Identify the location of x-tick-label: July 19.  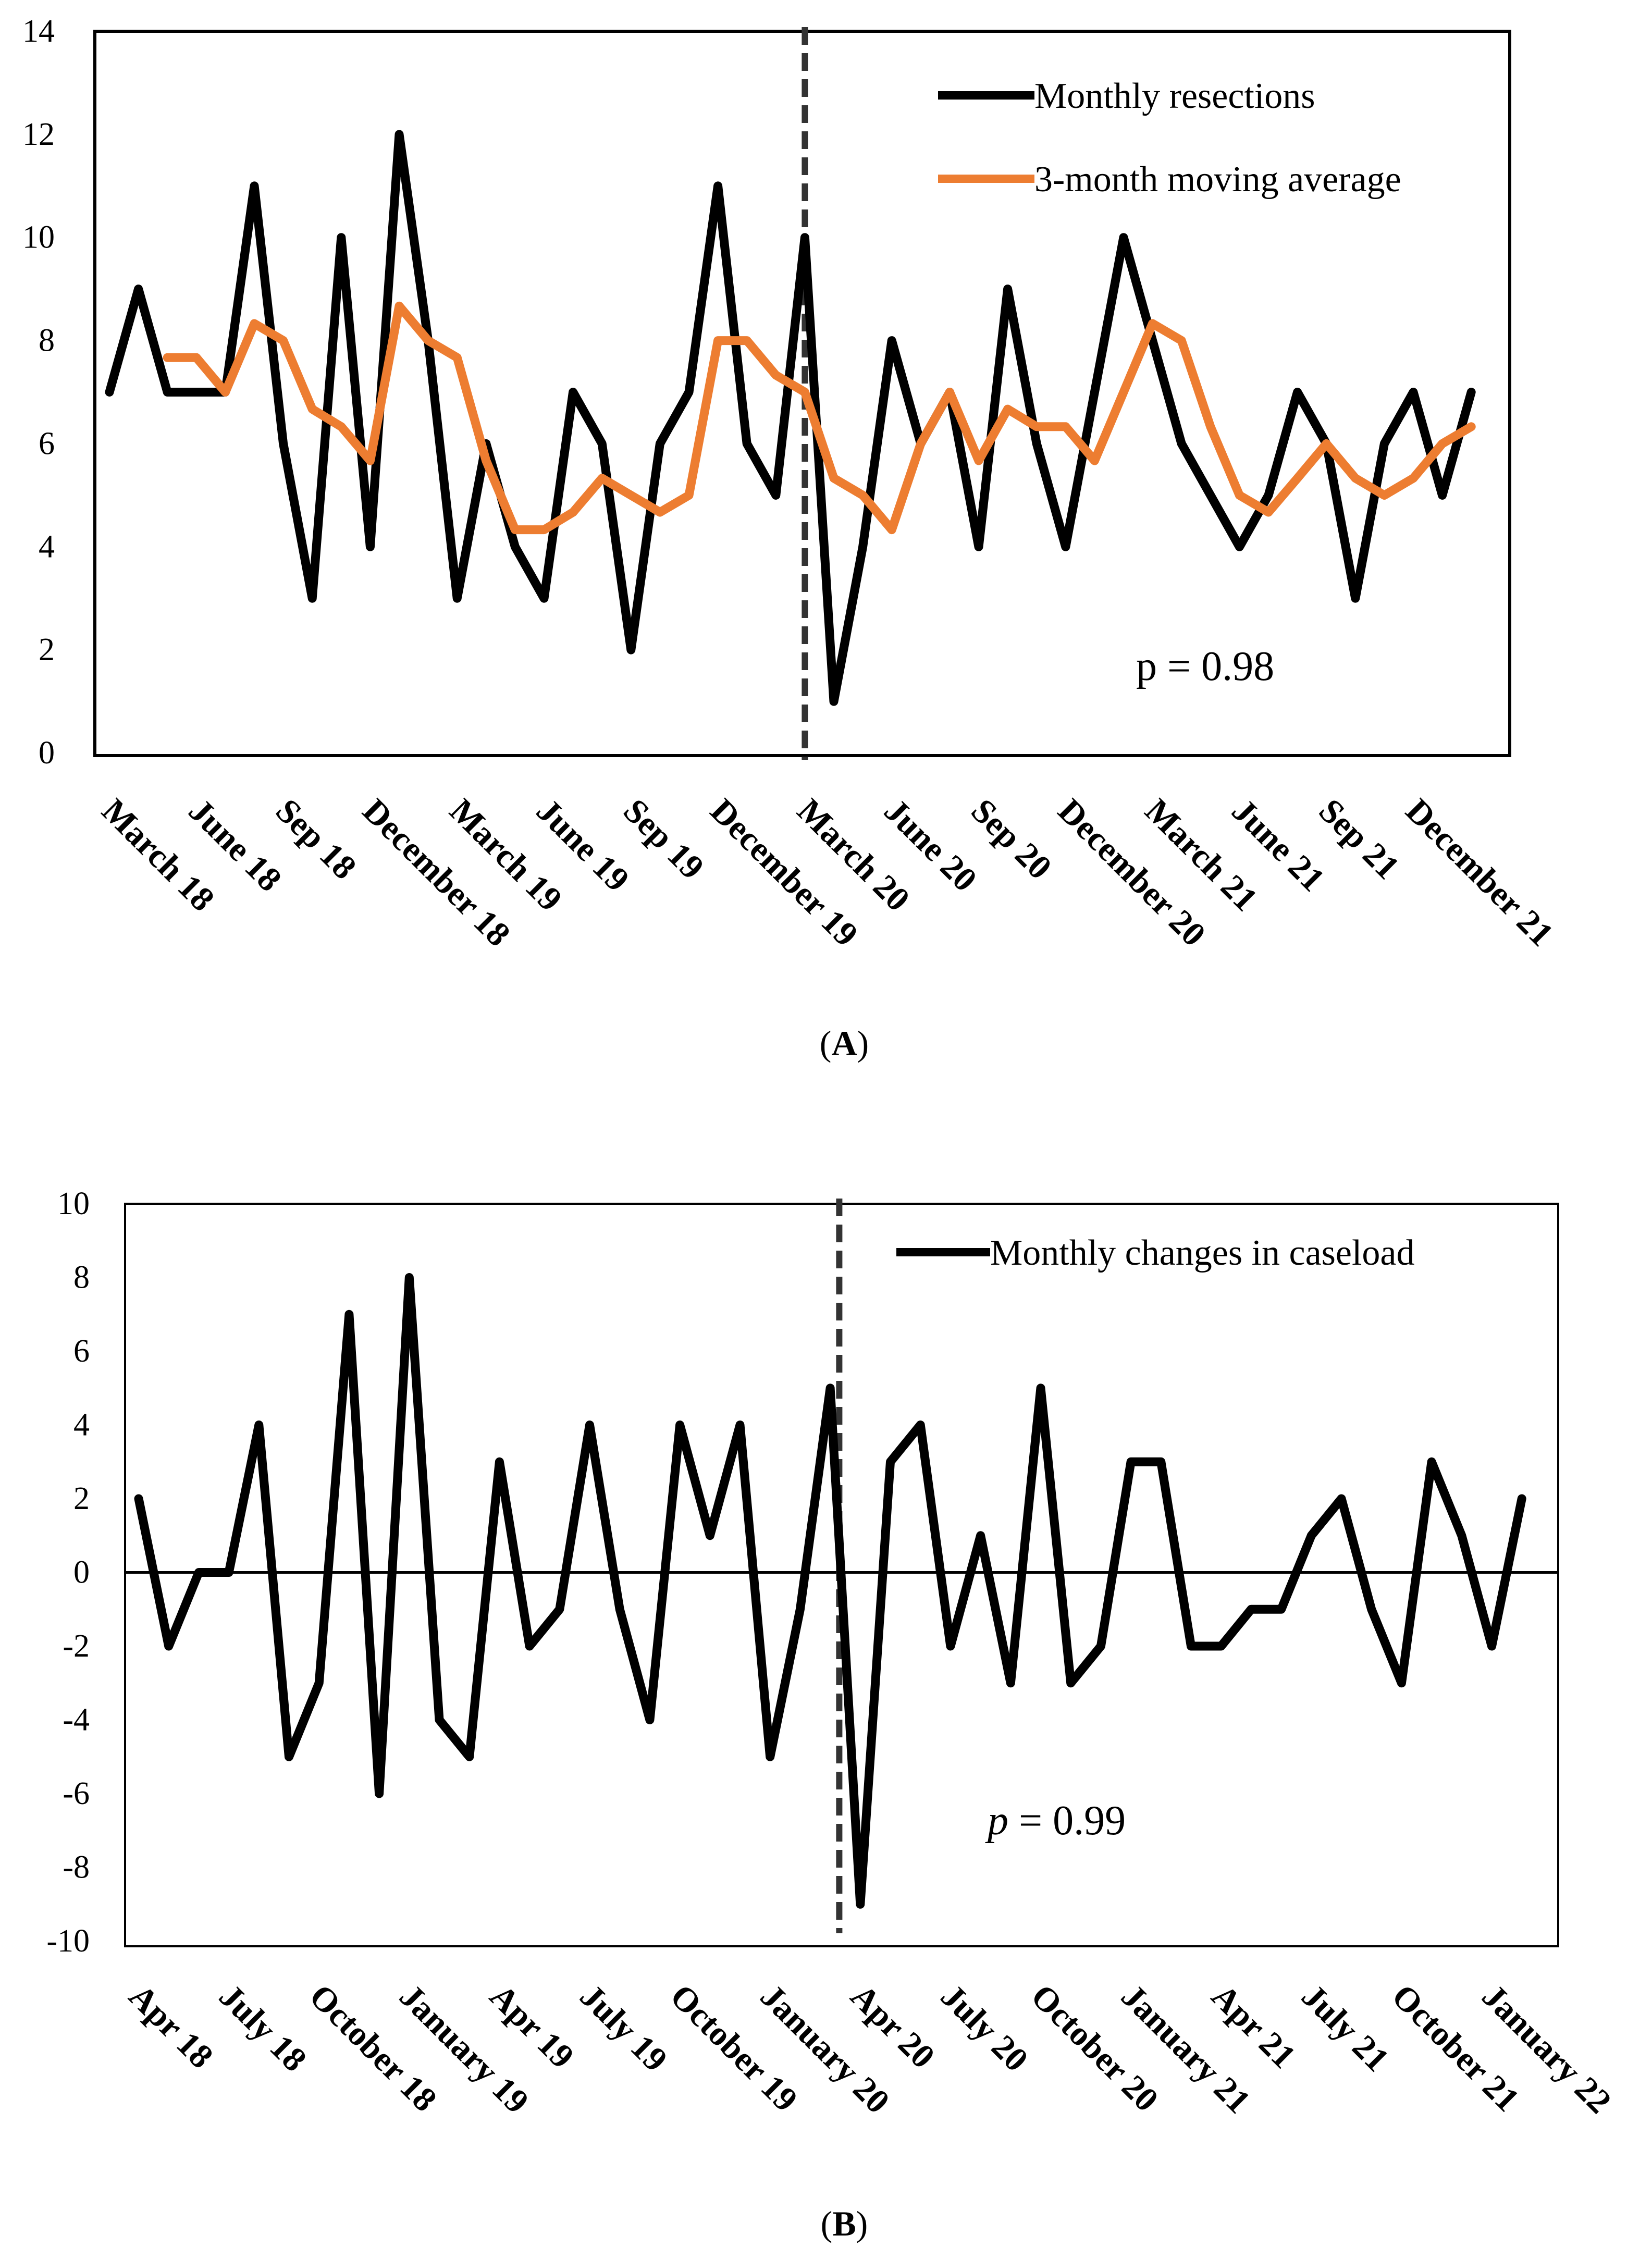
(624, 2028).